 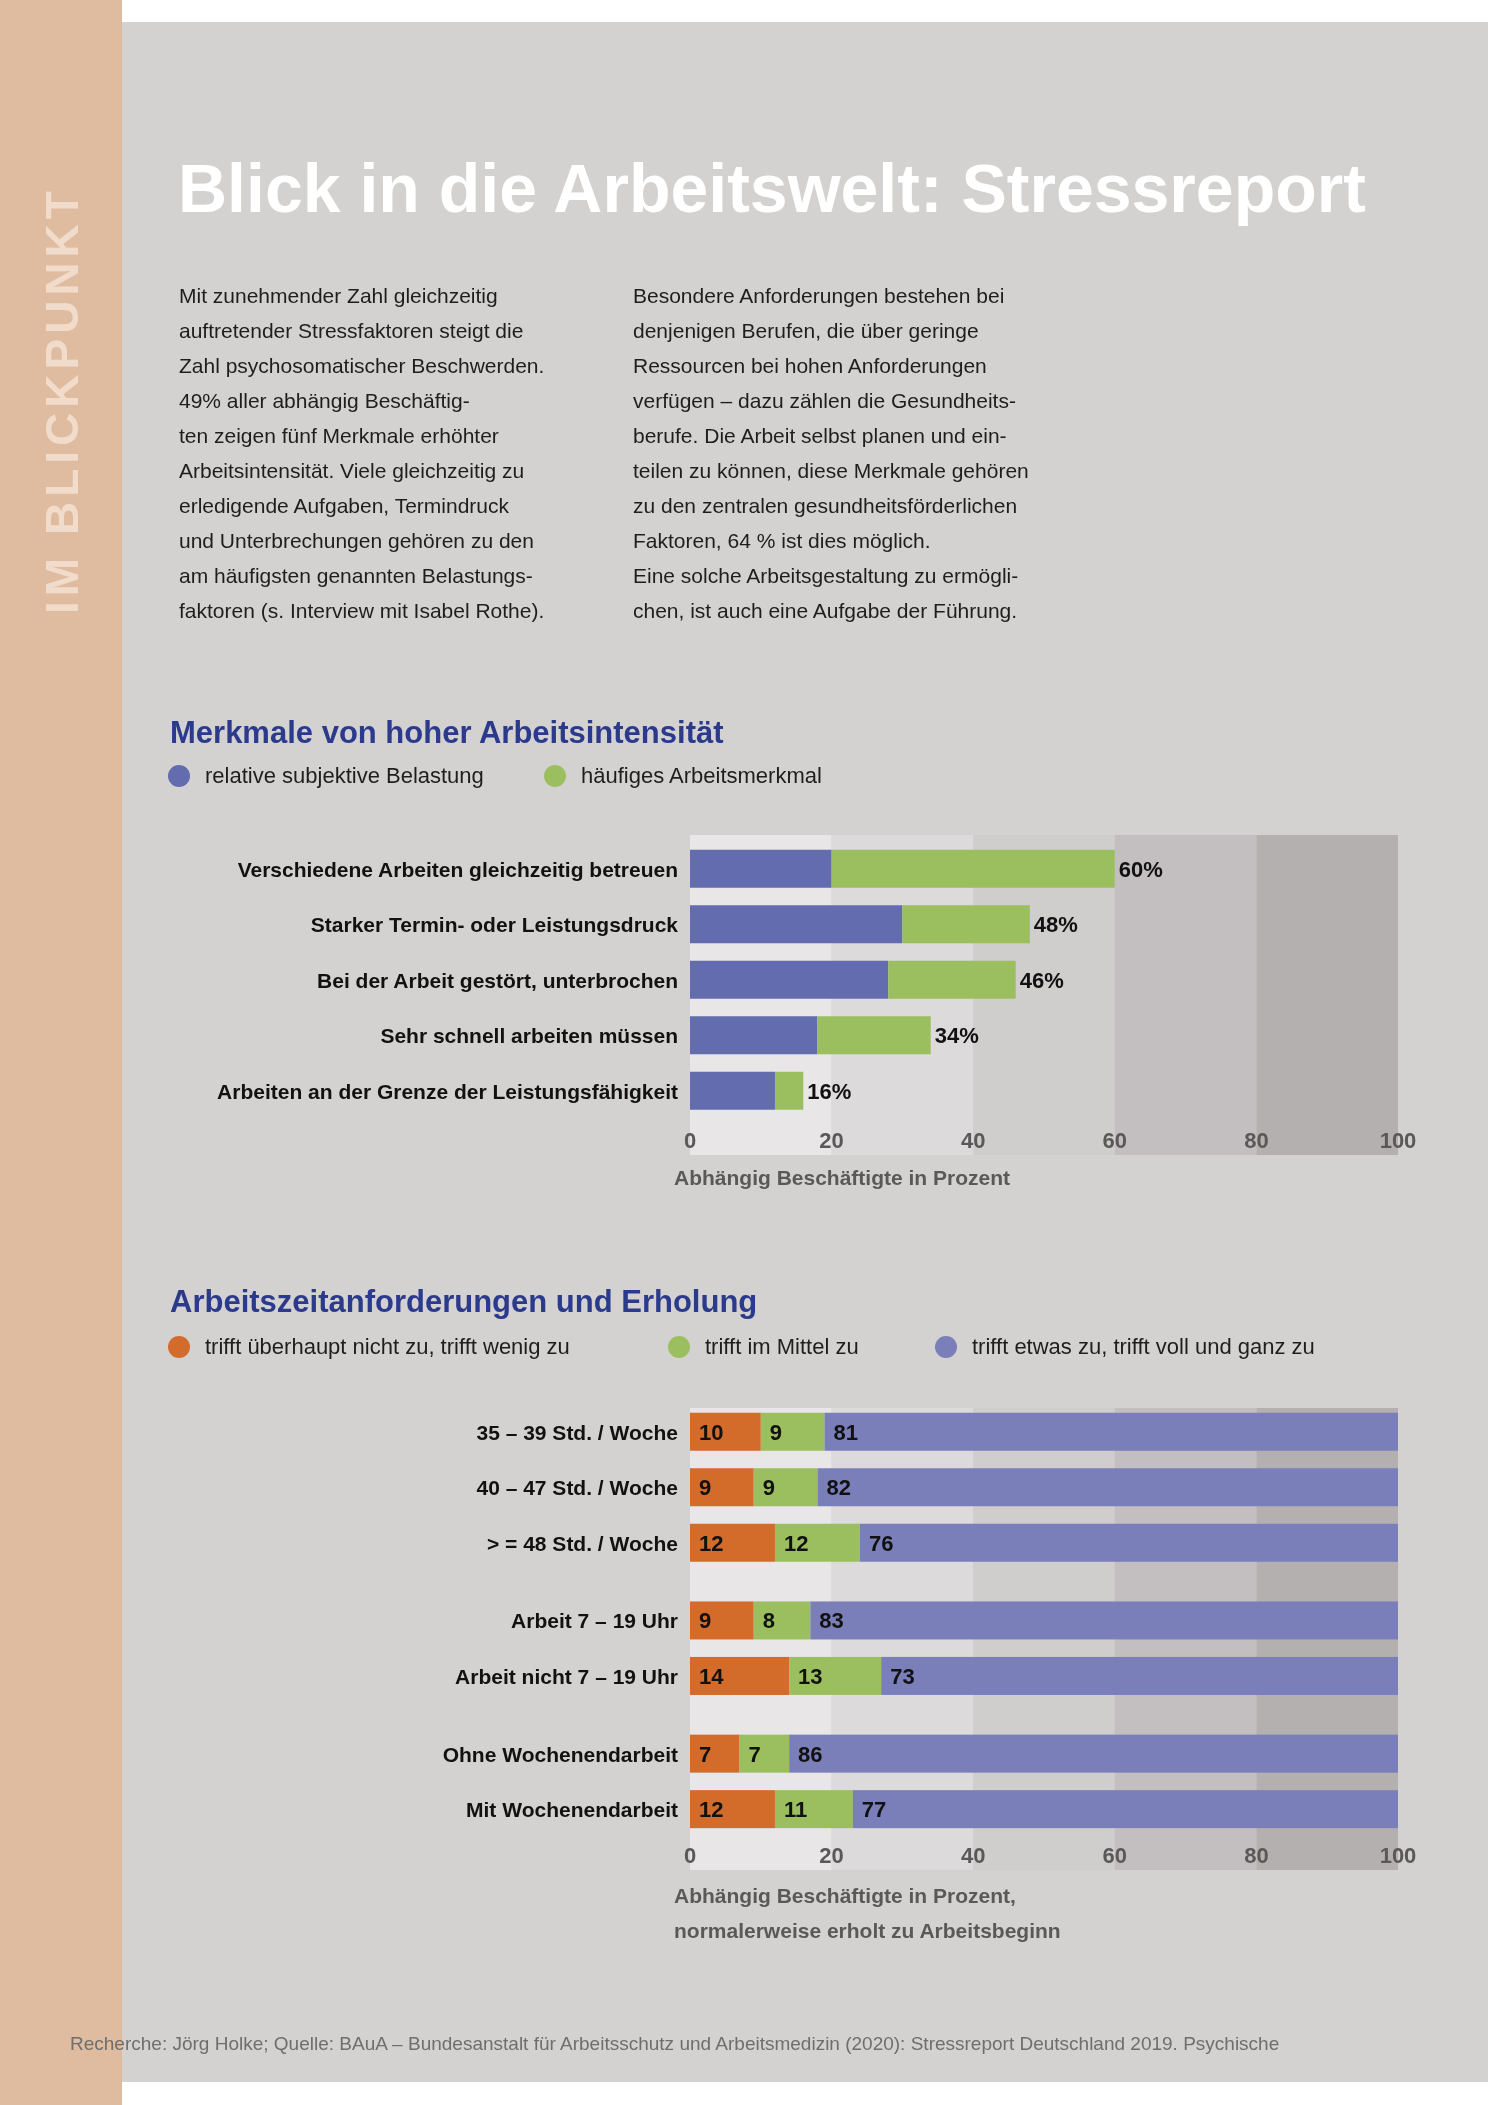 I want to click on data-label: 8, so click(x=768, y=1621).